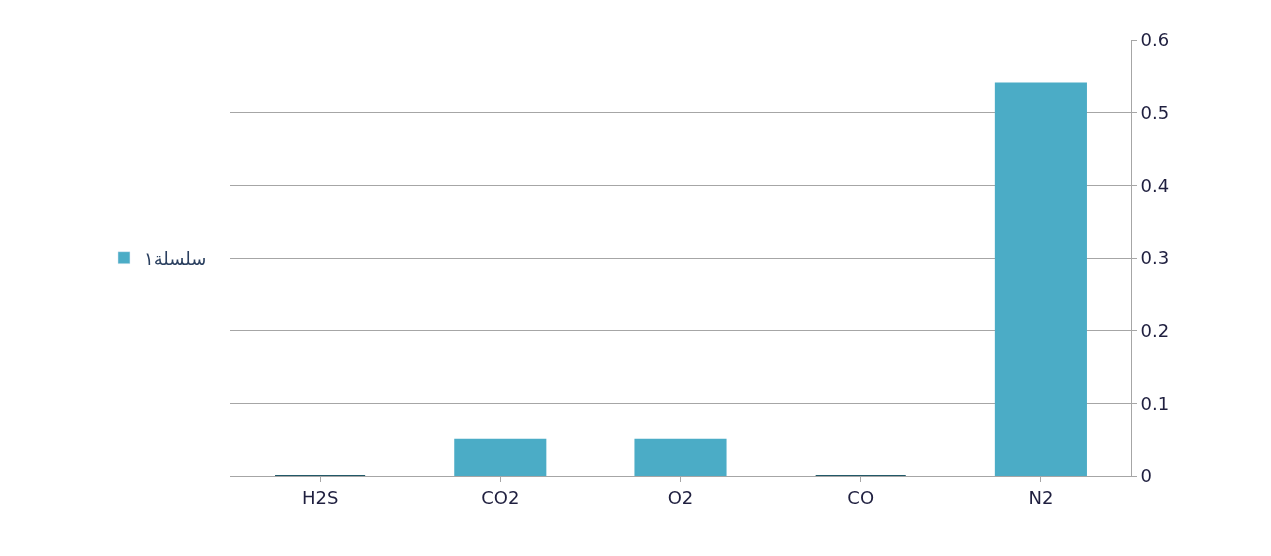 The width and height of the screenshot is (1271, 556). Describe the element at coordinates (1155, 403) in the screenshot. I see `y-tick-label: 0.1` at that location.